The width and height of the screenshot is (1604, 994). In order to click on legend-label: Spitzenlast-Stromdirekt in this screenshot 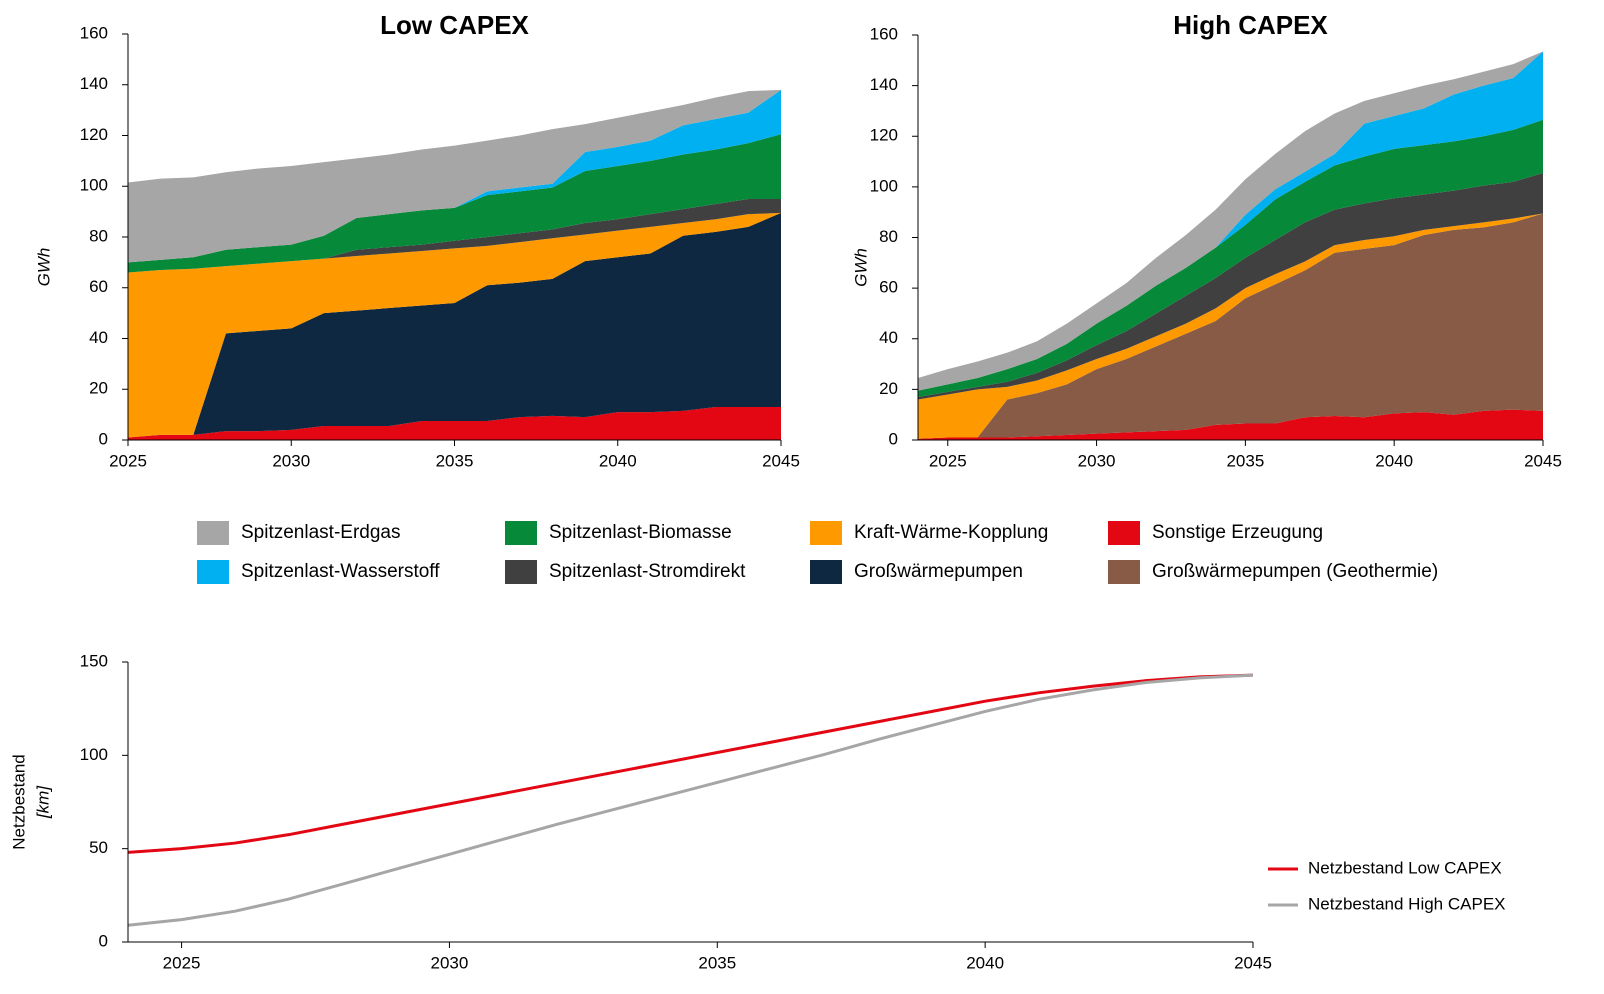, I will do `click(647, 571)`.